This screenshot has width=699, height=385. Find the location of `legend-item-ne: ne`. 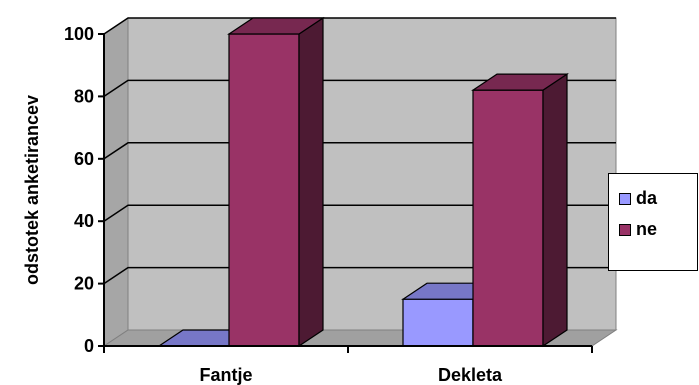

legend-item-ne: ne is located at coordinates (638, 229).